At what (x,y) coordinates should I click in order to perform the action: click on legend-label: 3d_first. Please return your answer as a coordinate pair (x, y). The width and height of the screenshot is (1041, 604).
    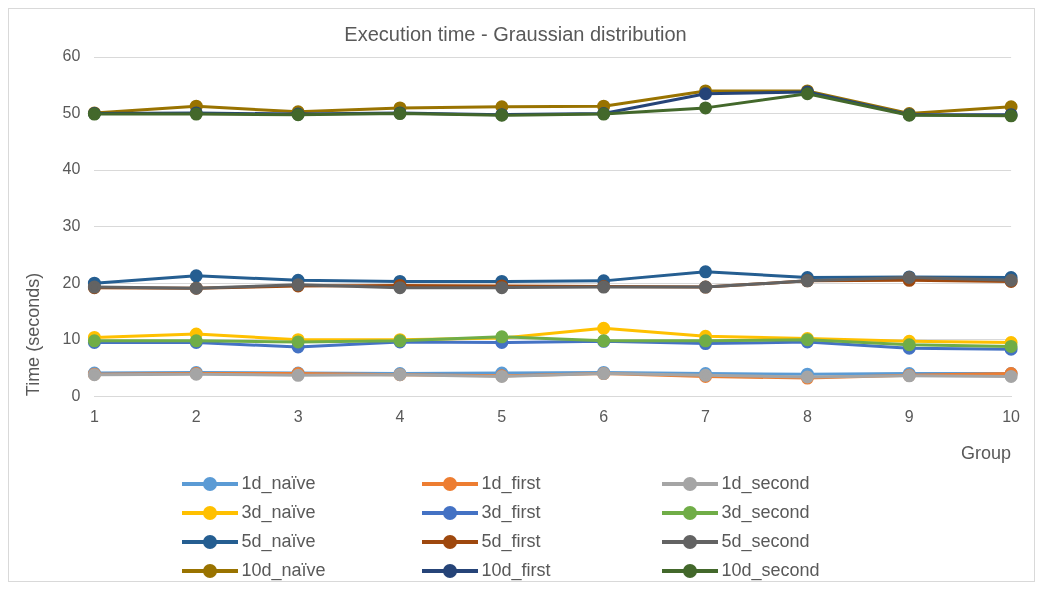
    Looking at the image, I should click on (511, 512).